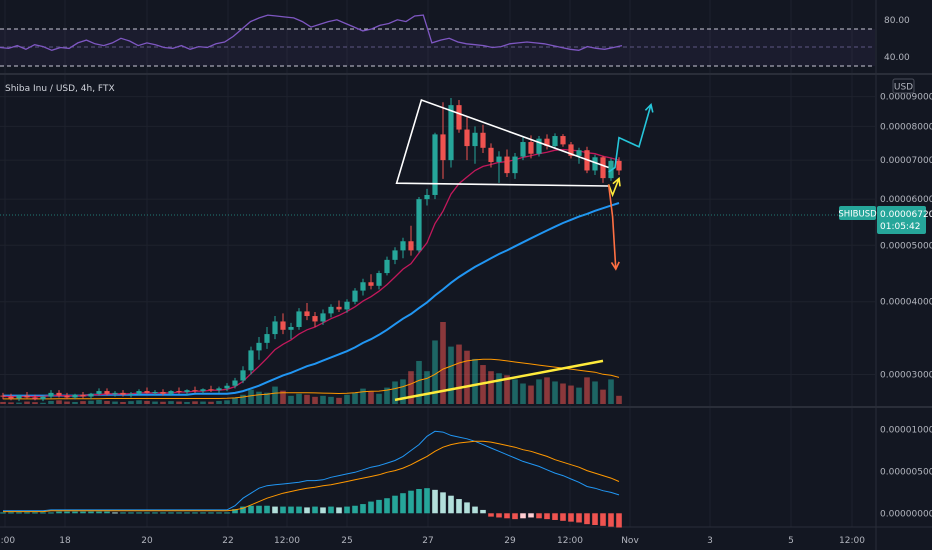 The width and height of the screenshot is (932, 550). What do you see at coordinates (432, 541) in the screenshot?
I see `time-axis: 2:00 18 20 22 12:00 25 27 29 12:00 Nov 3 5 12:00` at bounding box center [432, 541].